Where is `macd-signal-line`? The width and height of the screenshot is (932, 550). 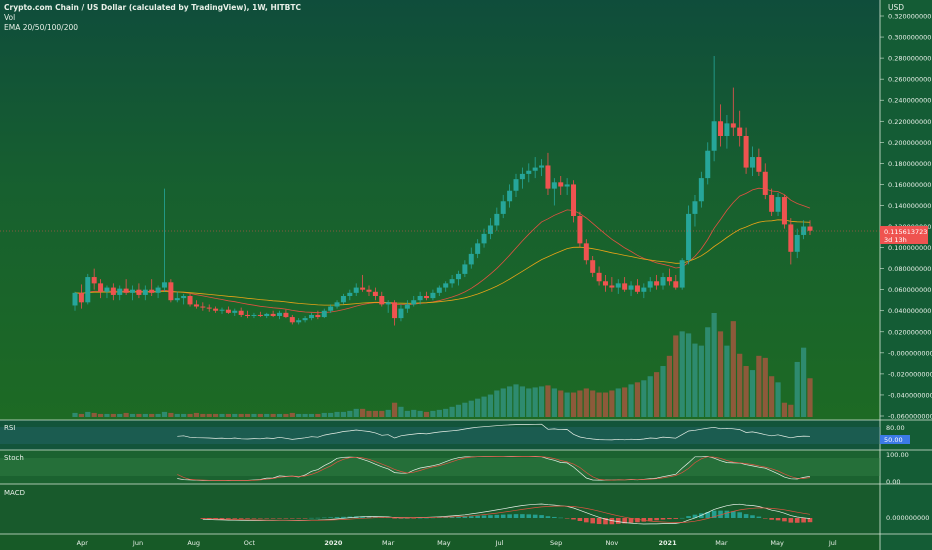 macd-signal-line is located at coordinates (506, 514).